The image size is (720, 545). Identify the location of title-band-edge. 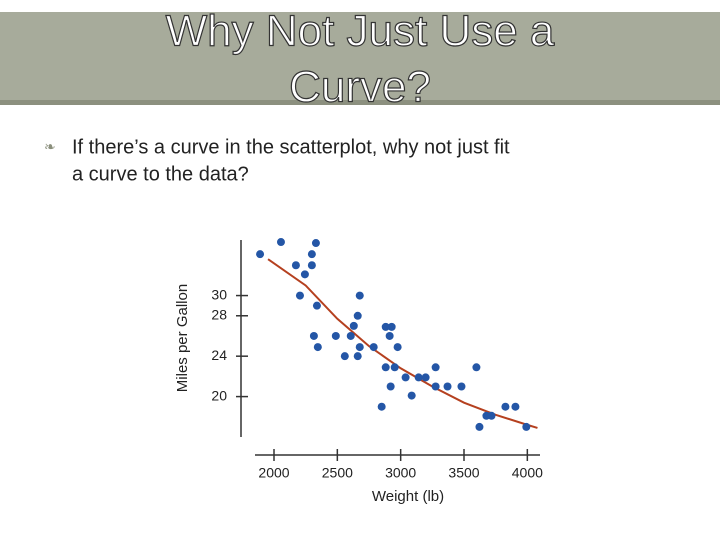
(360, 102).